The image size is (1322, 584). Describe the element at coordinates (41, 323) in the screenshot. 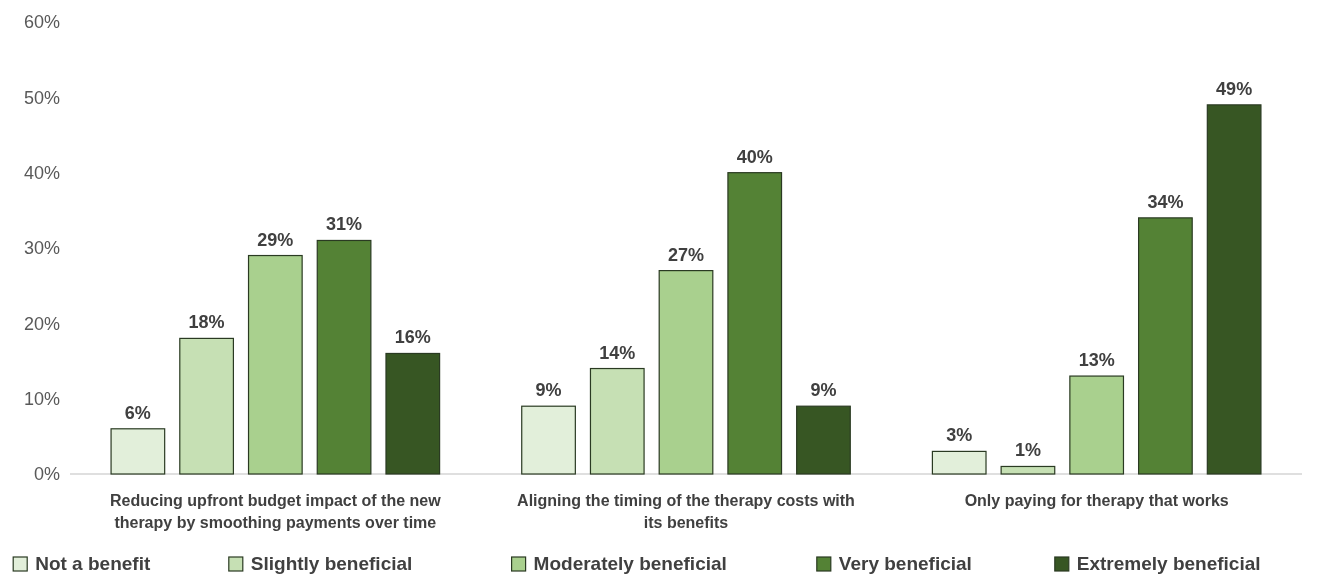

I see `y-tick-label: 20%` at that location.